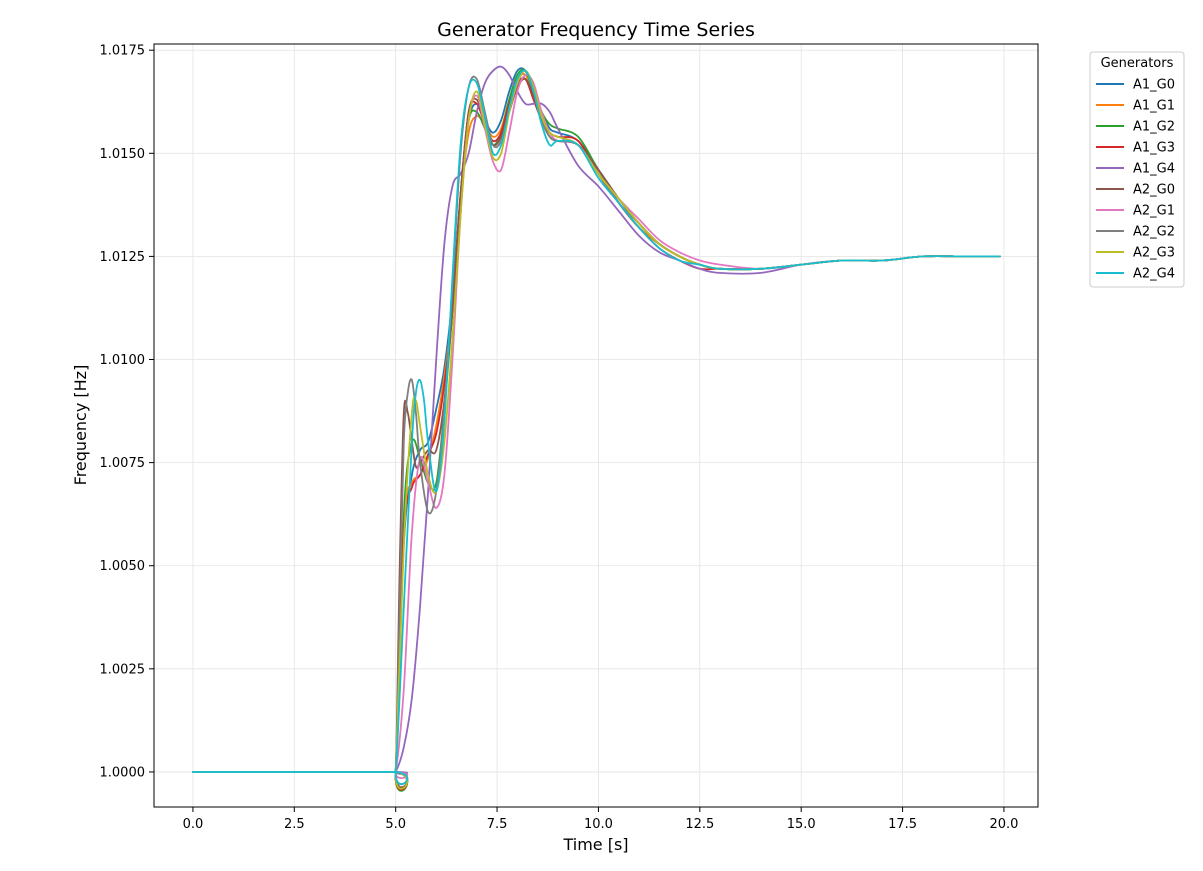 This screenshot has width=1203, height=871. Describe the element at coordinates (123, 772) in the screenshot. I see `y-tick-label: 1.0000` at that location.